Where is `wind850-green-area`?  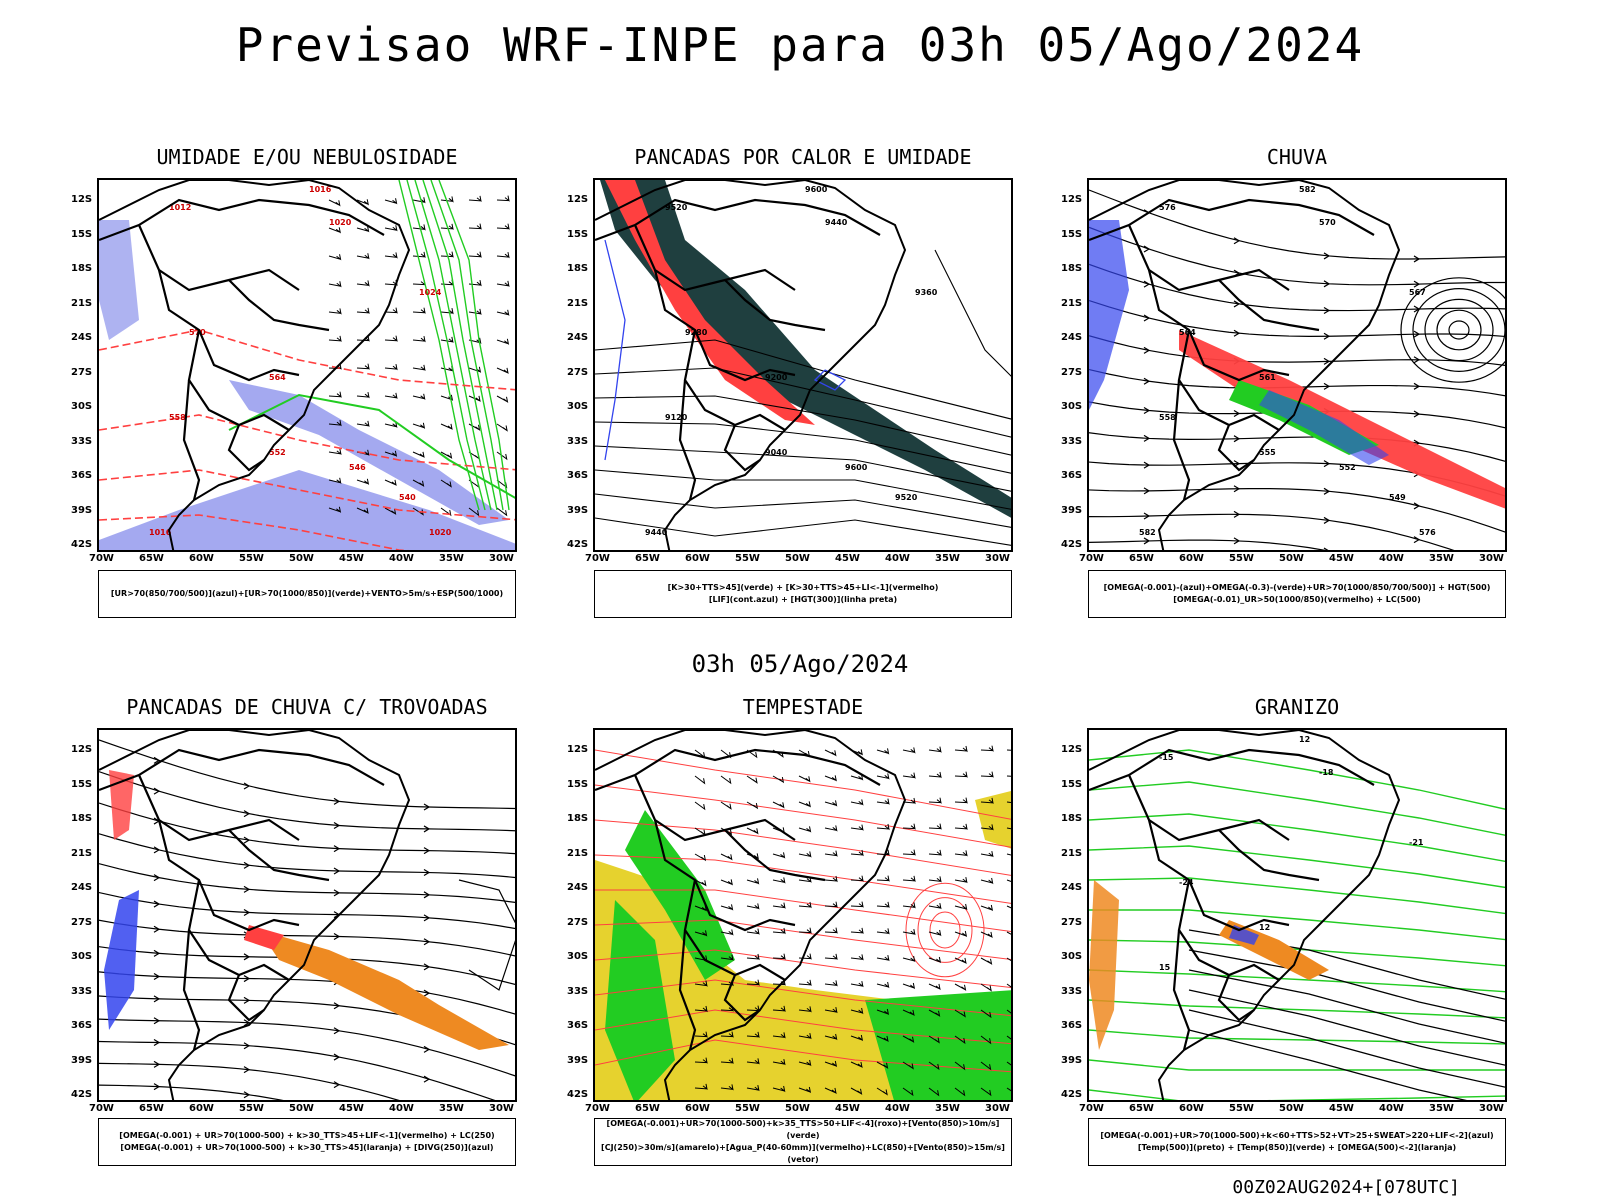 wind850-green-area is located at coordinates (680, 895).